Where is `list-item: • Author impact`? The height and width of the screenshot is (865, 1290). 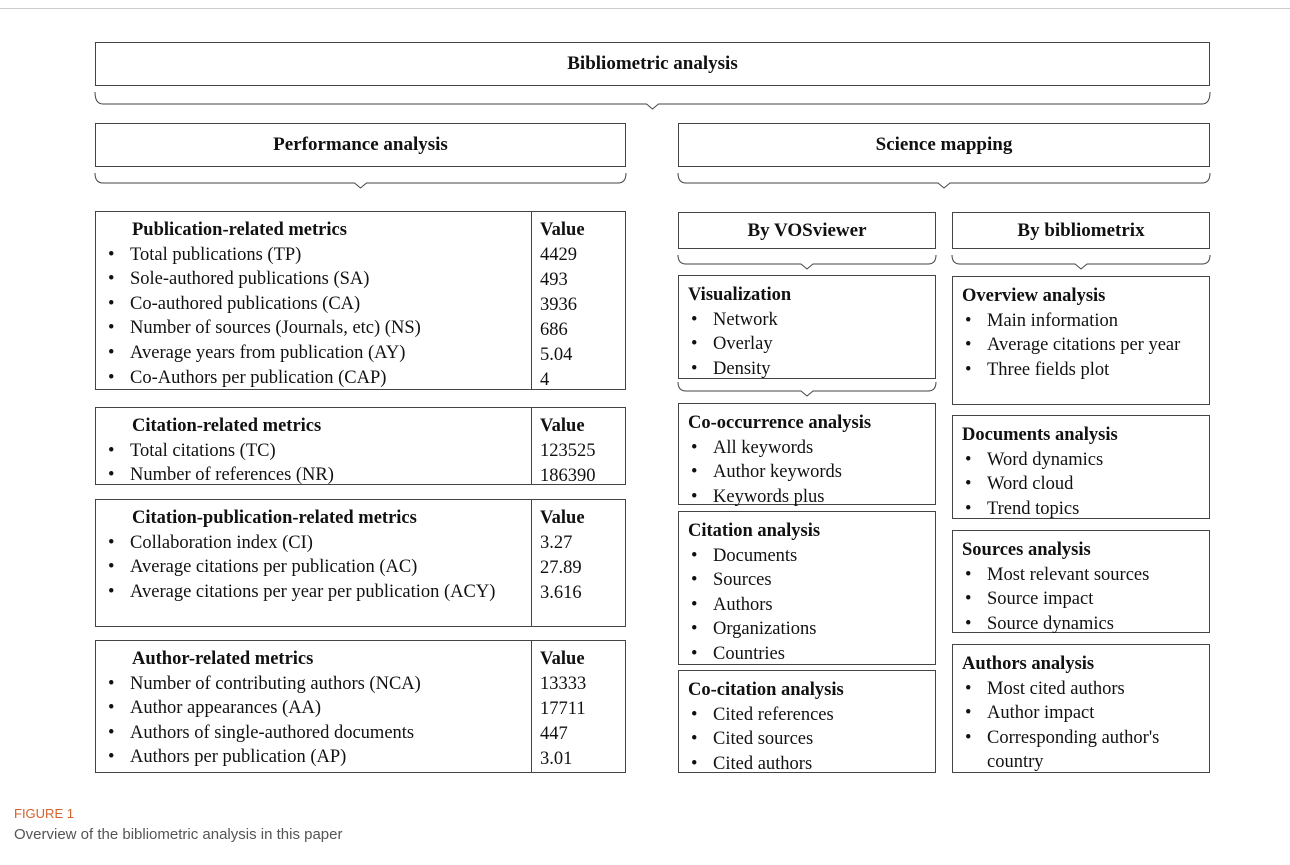
list-item: • Author impact is located at coordinates (1082, 713).